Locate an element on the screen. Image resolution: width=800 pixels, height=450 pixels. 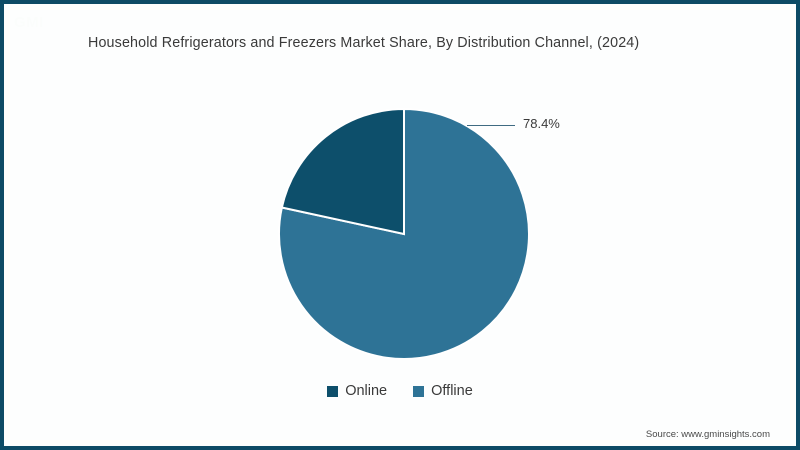
legend-item-offline: Offline is located at coordinates (443, 391).